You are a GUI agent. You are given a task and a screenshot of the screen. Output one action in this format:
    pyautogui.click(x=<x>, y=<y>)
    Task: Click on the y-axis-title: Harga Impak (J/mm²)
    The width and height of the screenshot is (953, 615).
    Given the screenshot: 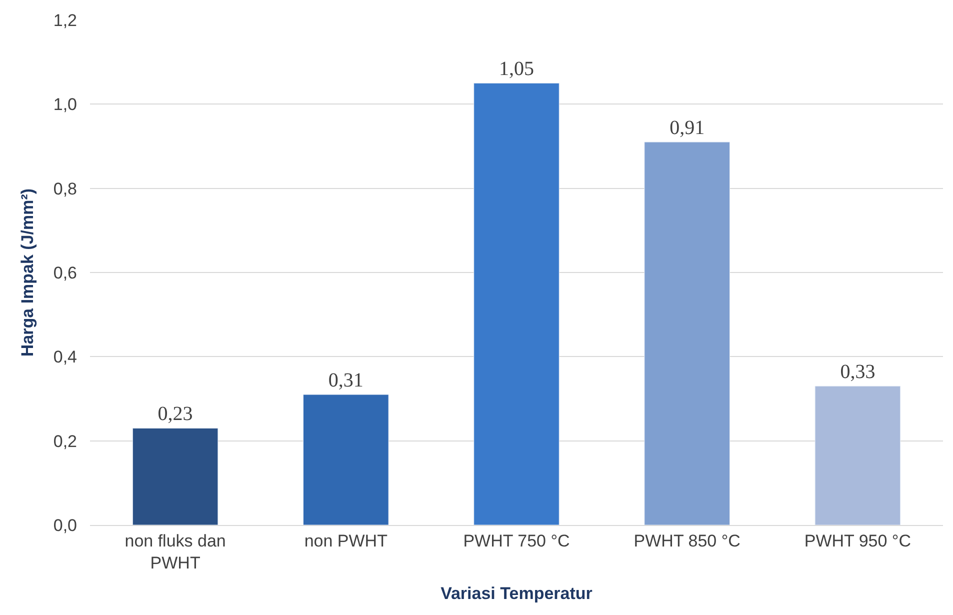 What is the action you would take?
    pyautogui.click(x=27, y=272)
    